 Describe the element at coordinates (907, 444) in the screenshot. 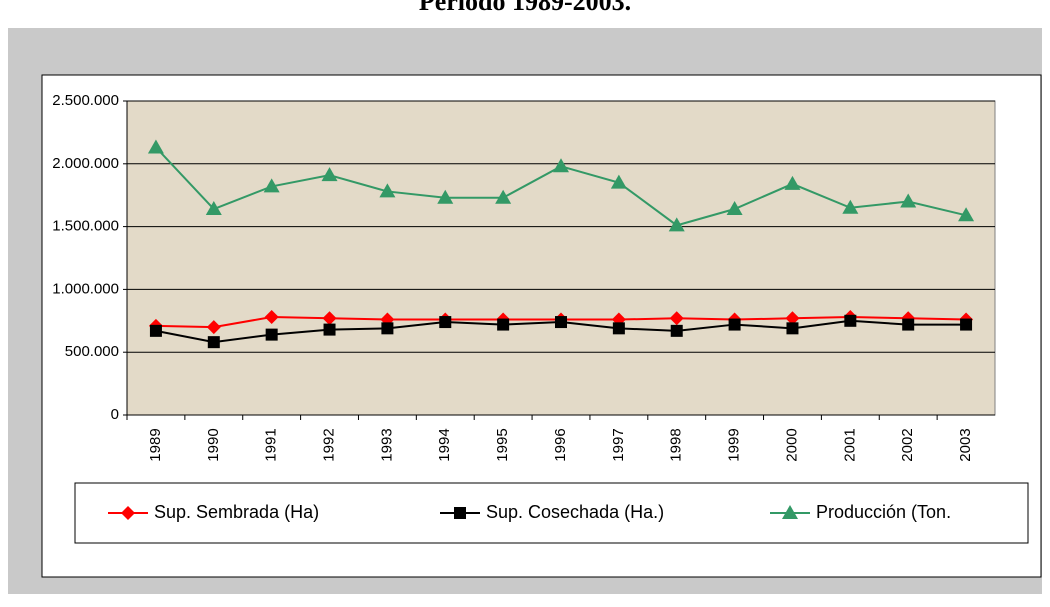

I see `x-tick-label: 2002` at that location.